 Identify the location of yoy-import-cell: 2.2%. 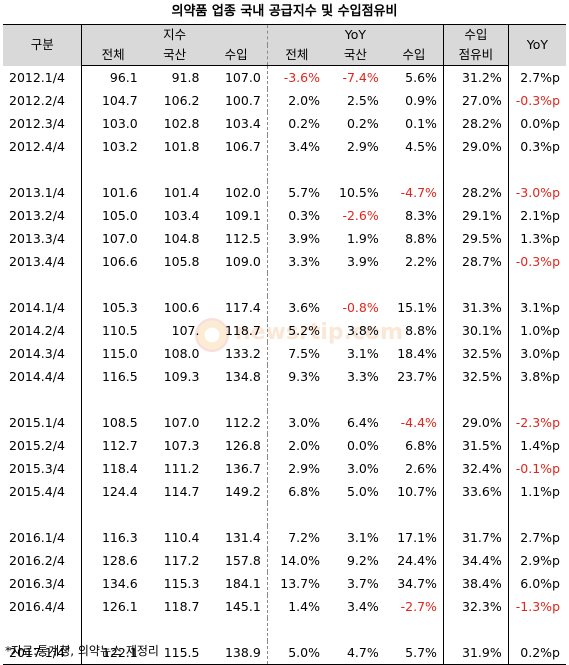
(414, 261).